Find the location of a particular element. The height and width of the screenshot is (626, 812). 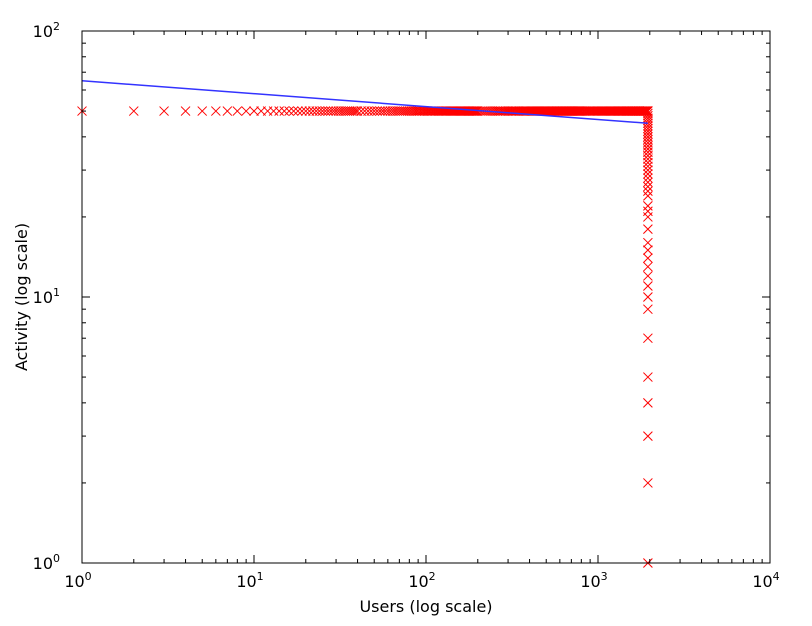

x-tick-label: 10¹ is located at coordinates (249, 580).